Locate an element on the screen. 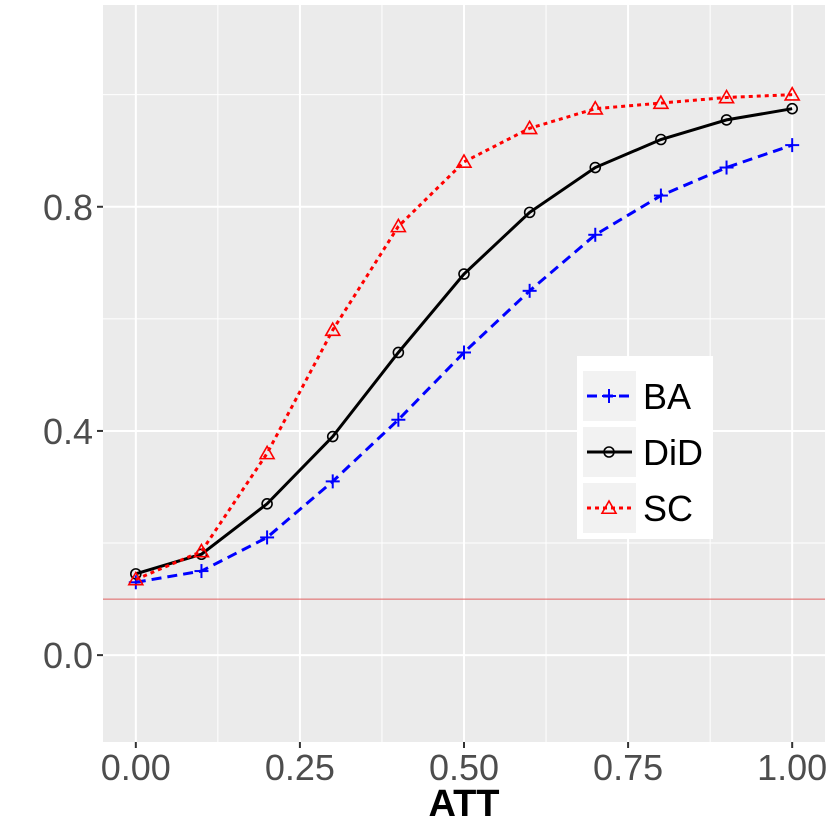 The image size is (830, 830). legend: BA DiD SC is located at coordinates (645, 447).